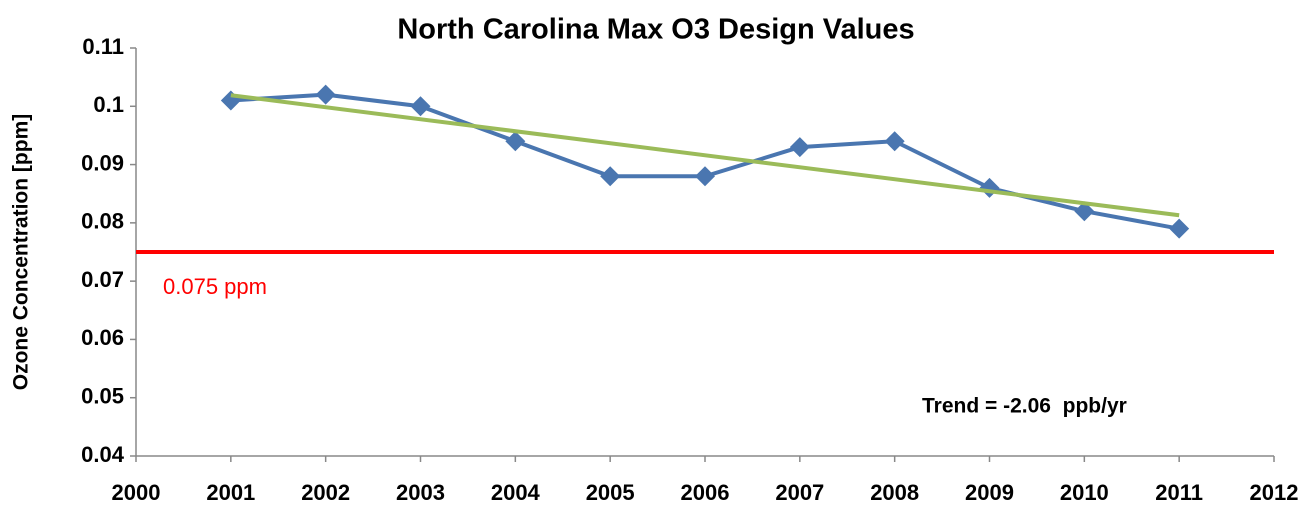 The height and width of the screenshot is (510, 1311). I want to click on x-tick-label: 2008, so click(894, 492).